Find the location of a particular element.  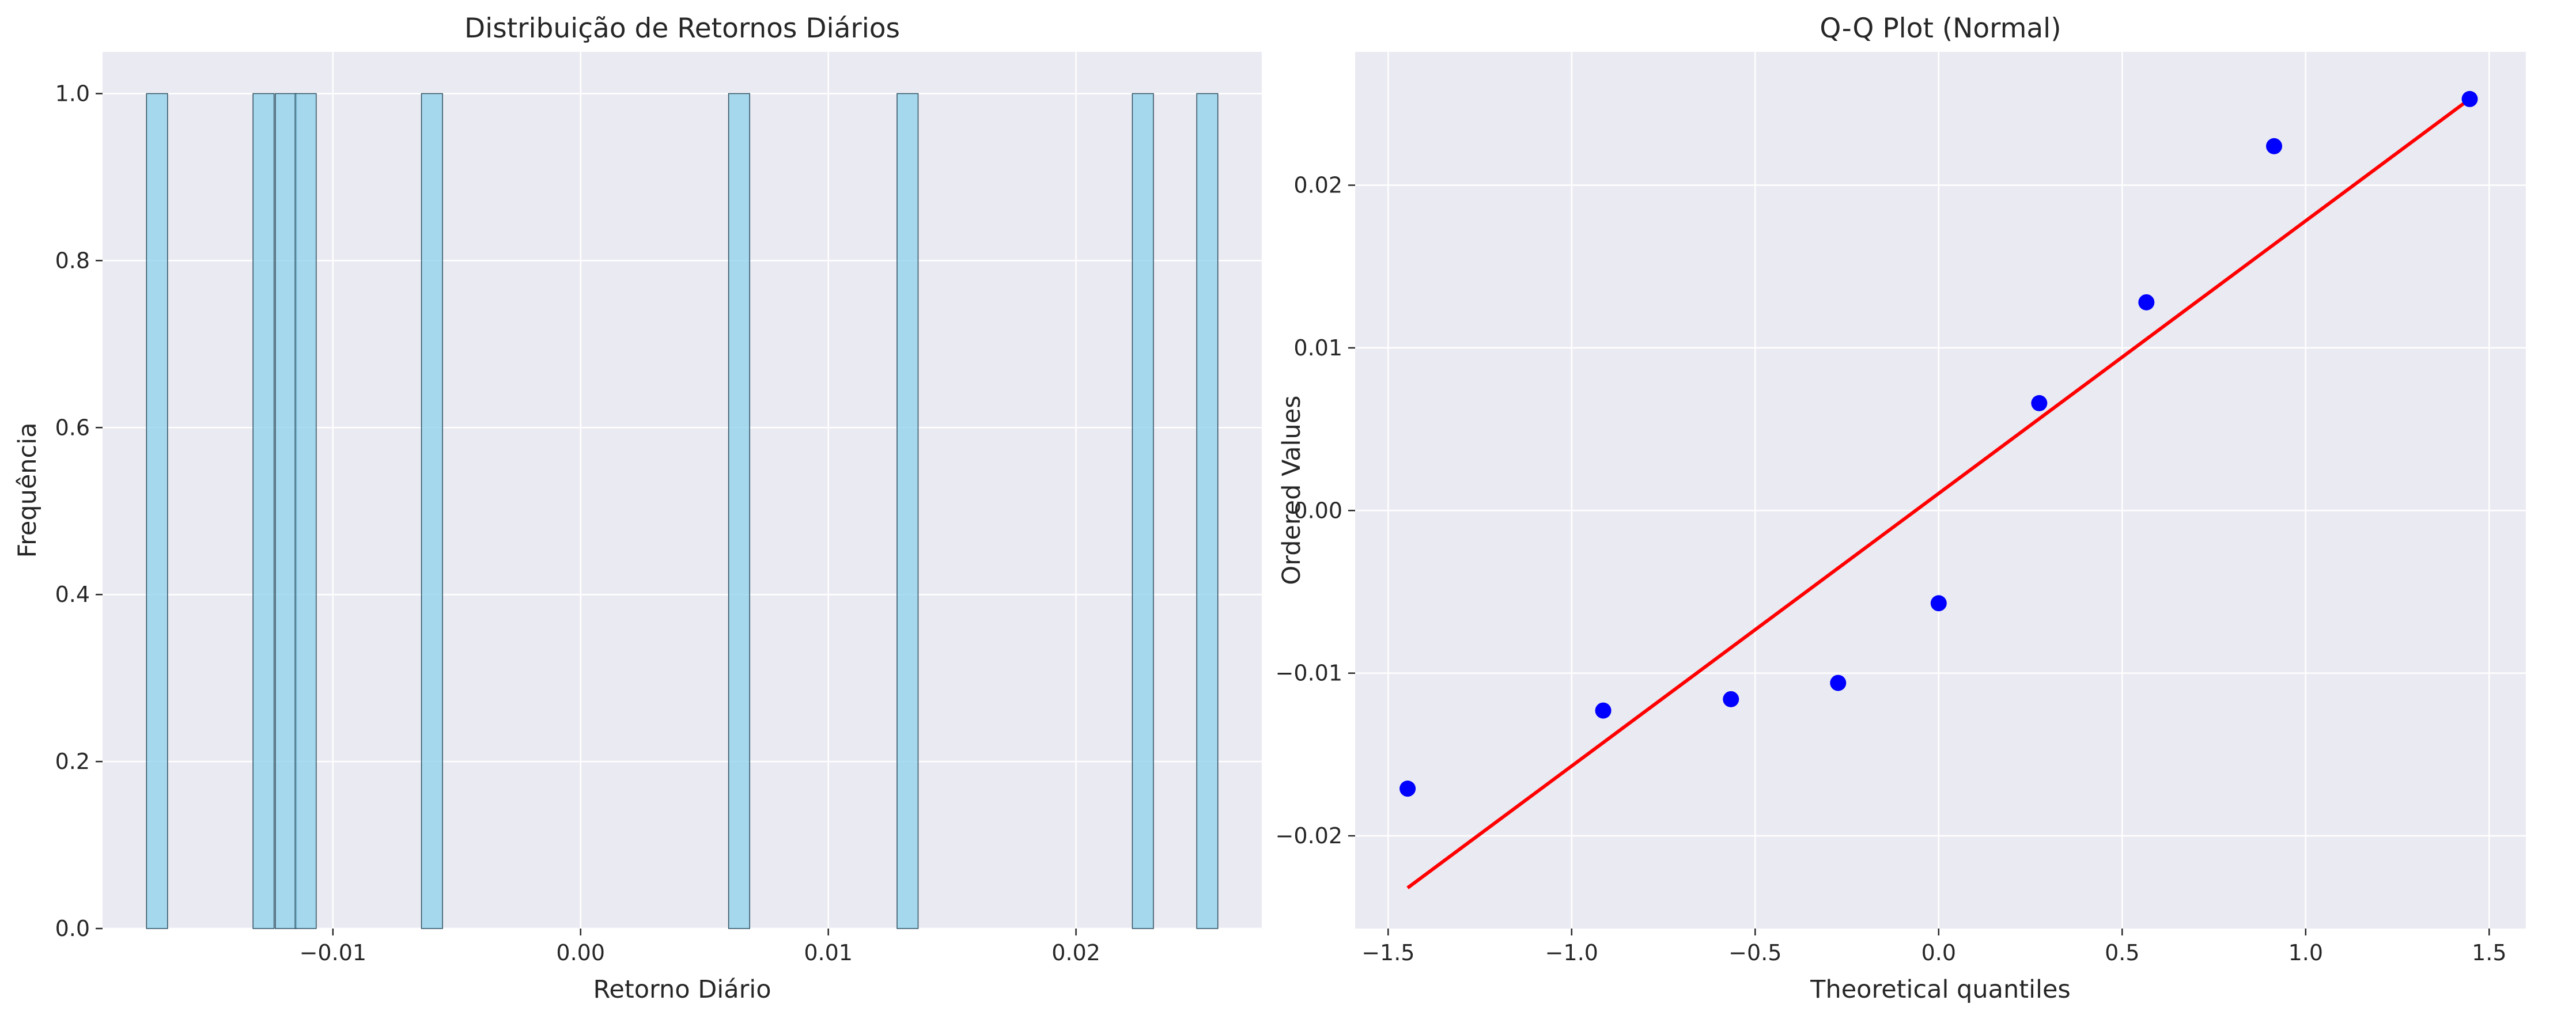

y-tick-label: 0.0 is located at coordinates (72, 928).